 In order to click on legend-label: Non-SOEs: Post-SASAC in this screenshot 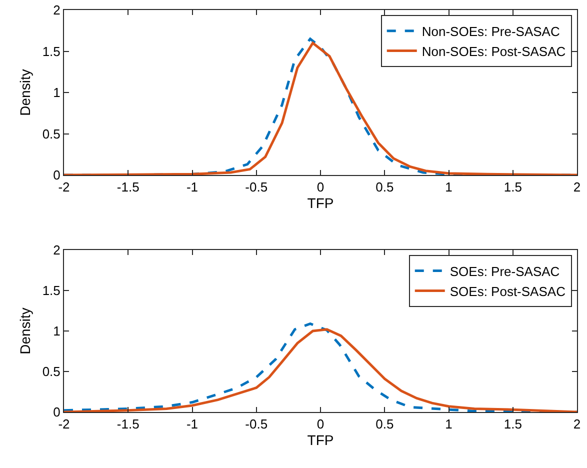, I will do `click(494, 51)`.